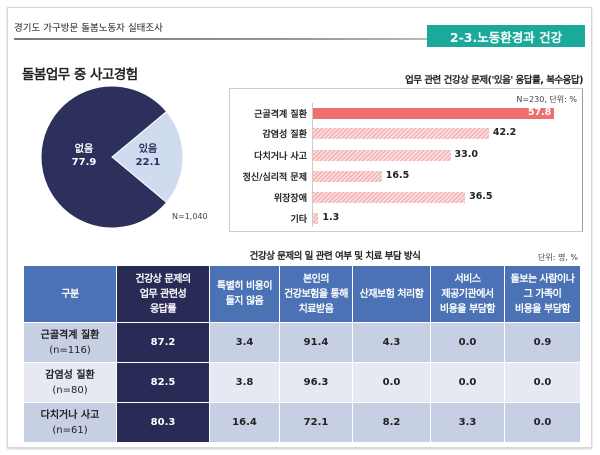 The height and width of the screenshot is (455, 600). Describe the element at coordinates (70, 350) in the screenshot. I see `row-label-n: (n=116)` at that location.